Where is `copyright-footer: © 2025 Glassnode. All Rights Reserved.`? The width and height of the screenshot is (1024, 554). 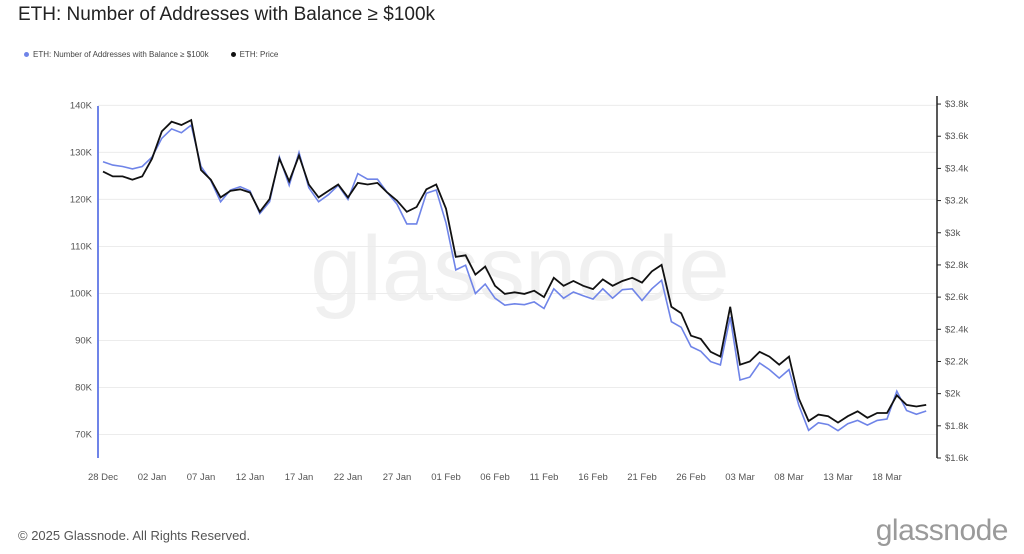 copyright-footer: © 2025 Glassnode. All Rights Reserved. is located at coordinates (134, 535).